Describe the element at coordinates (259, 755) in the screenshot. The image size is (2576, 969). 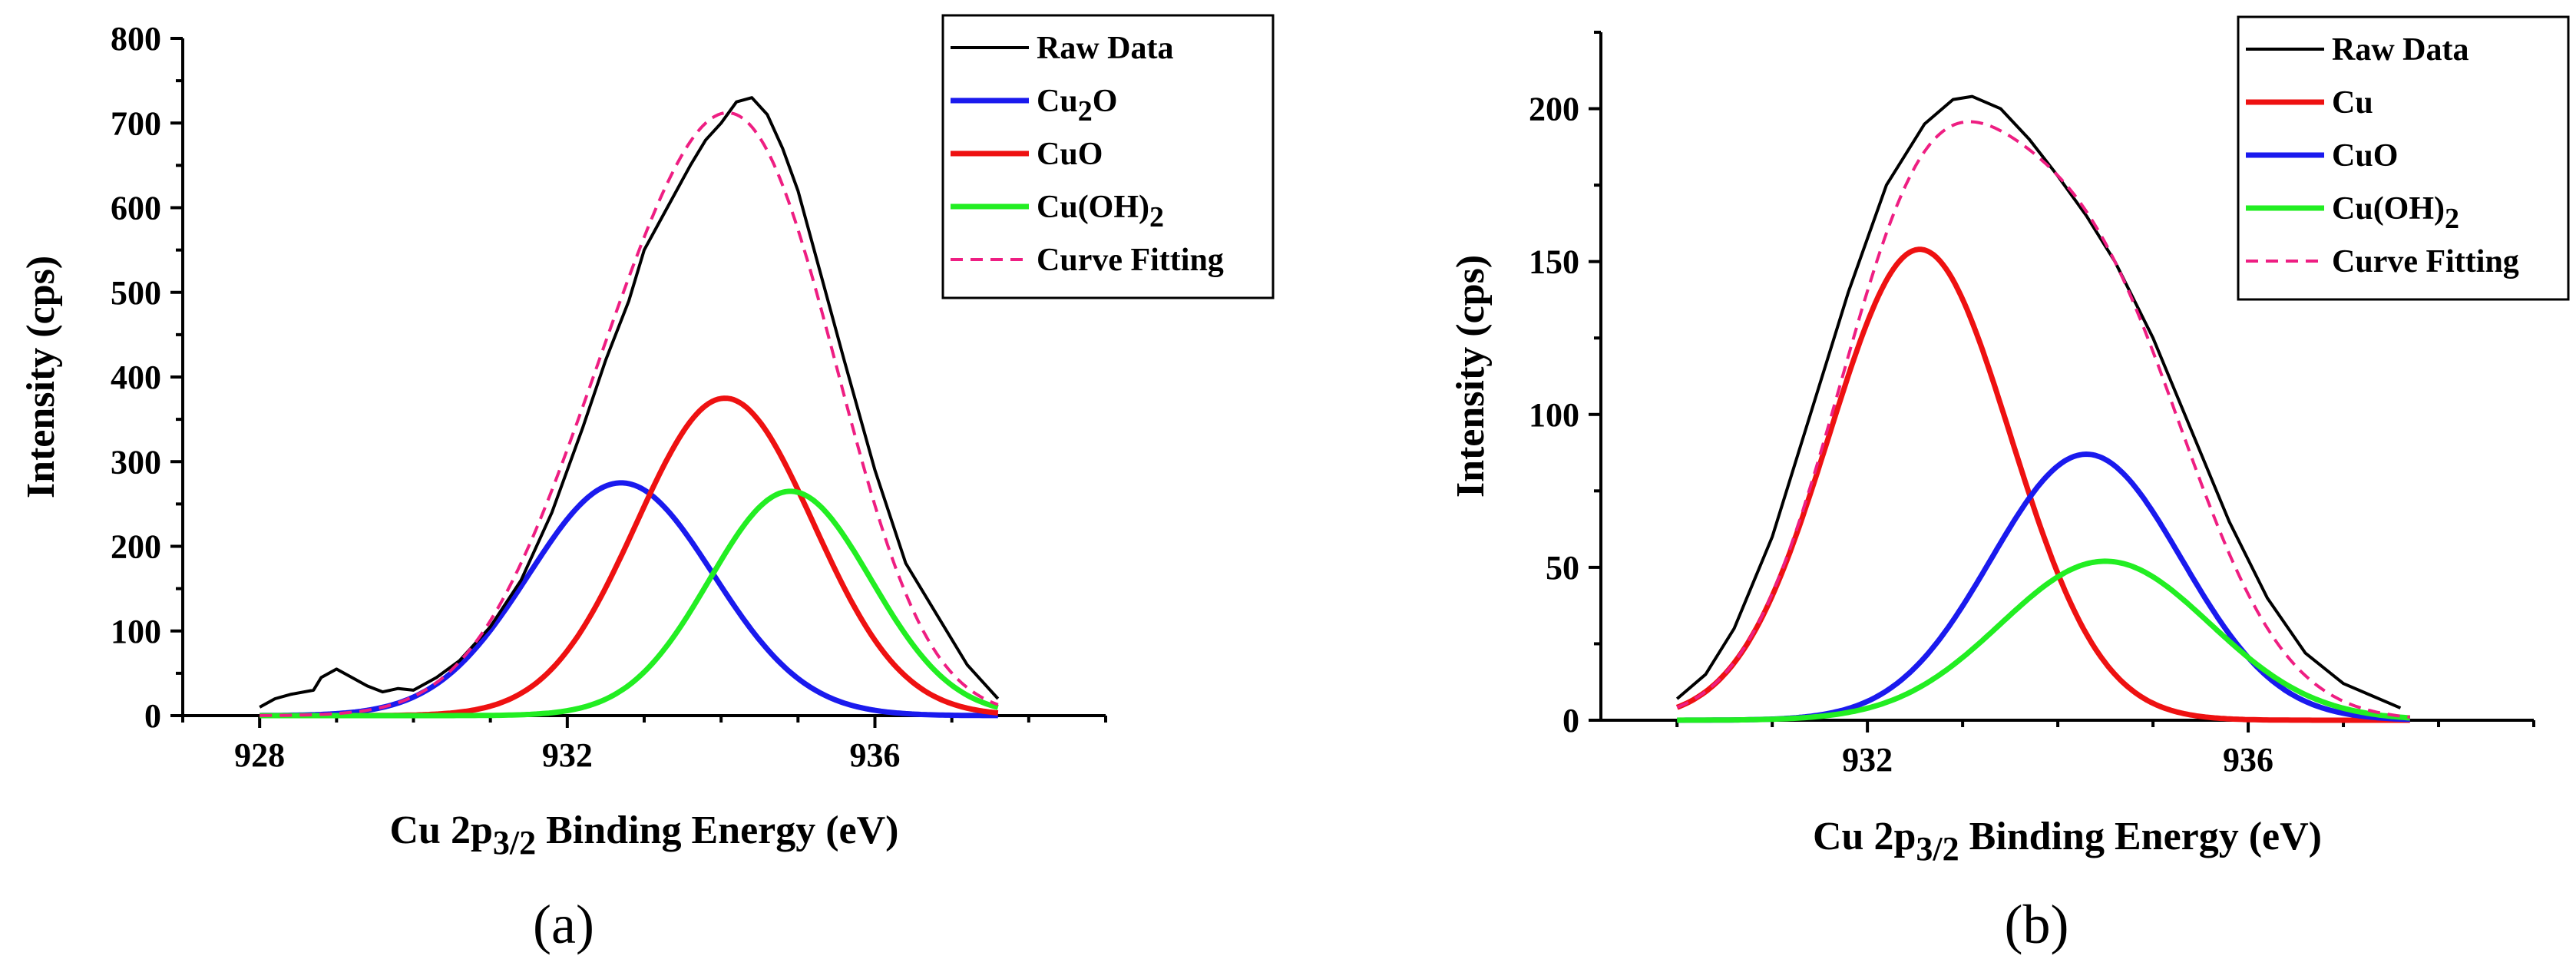
I see `x-tick-label: 928` at that location.